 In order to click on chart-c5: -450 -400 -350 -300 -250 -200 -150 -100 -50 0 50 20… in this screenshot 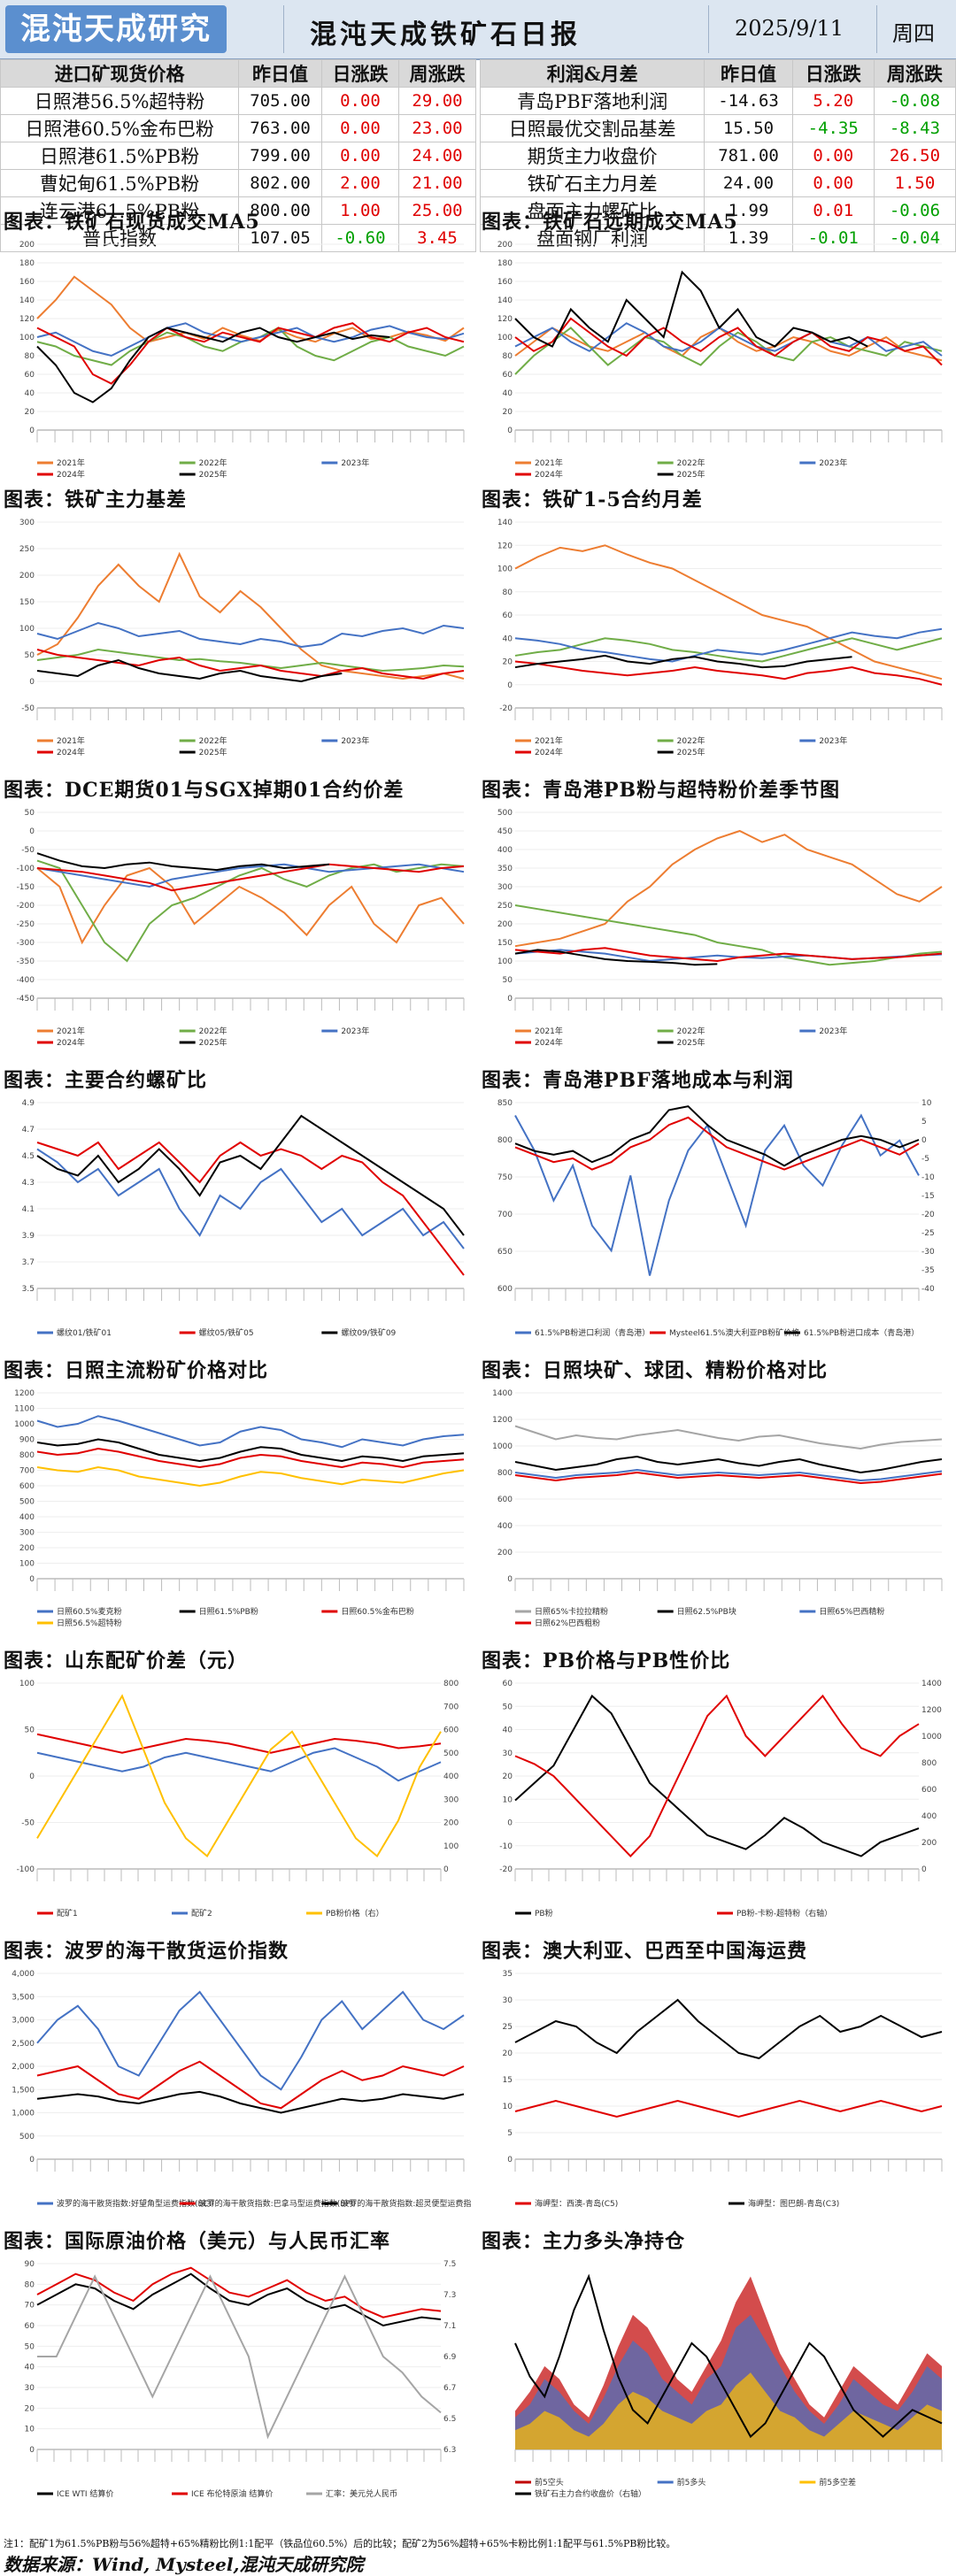, I will do `click(241, 928)`.